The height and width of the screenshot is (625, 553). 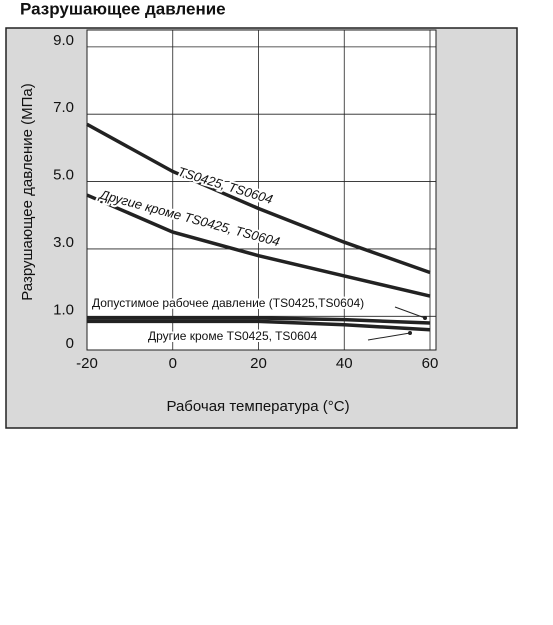 I want to click on series-label: Другие кроме TS0425, TS0604, so click(x=232, y=336).